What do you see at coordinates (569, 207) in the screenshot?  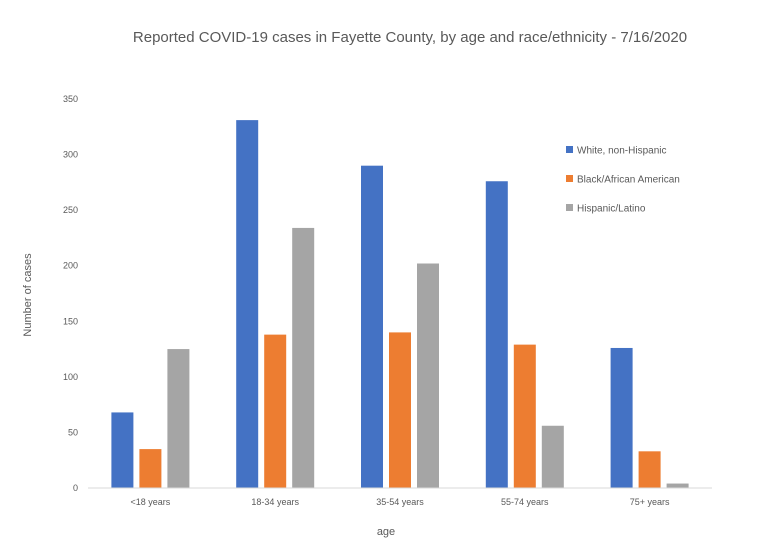 I see `legend-swatch-hispanic-latino` at bounding box center [569, 207].